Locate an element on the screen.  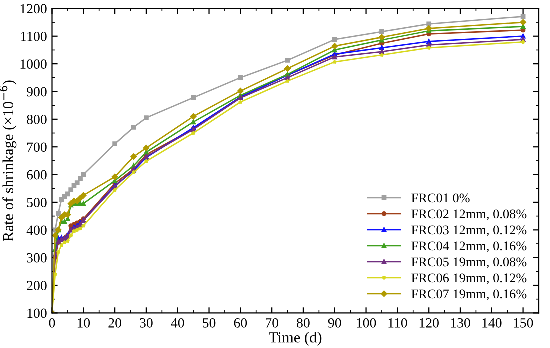
x-tick-label: 30 is located at coordinates (146, 323).